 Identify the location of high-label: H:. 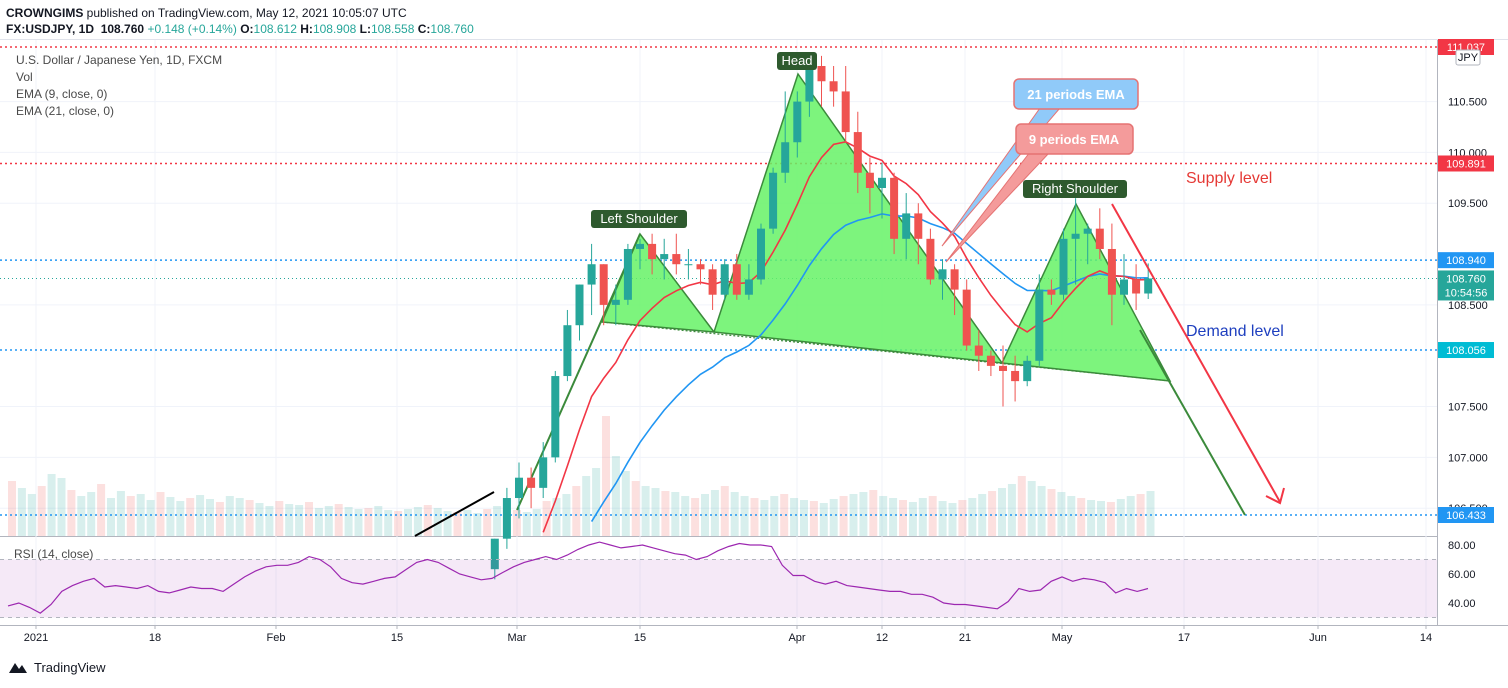
(306, 29).